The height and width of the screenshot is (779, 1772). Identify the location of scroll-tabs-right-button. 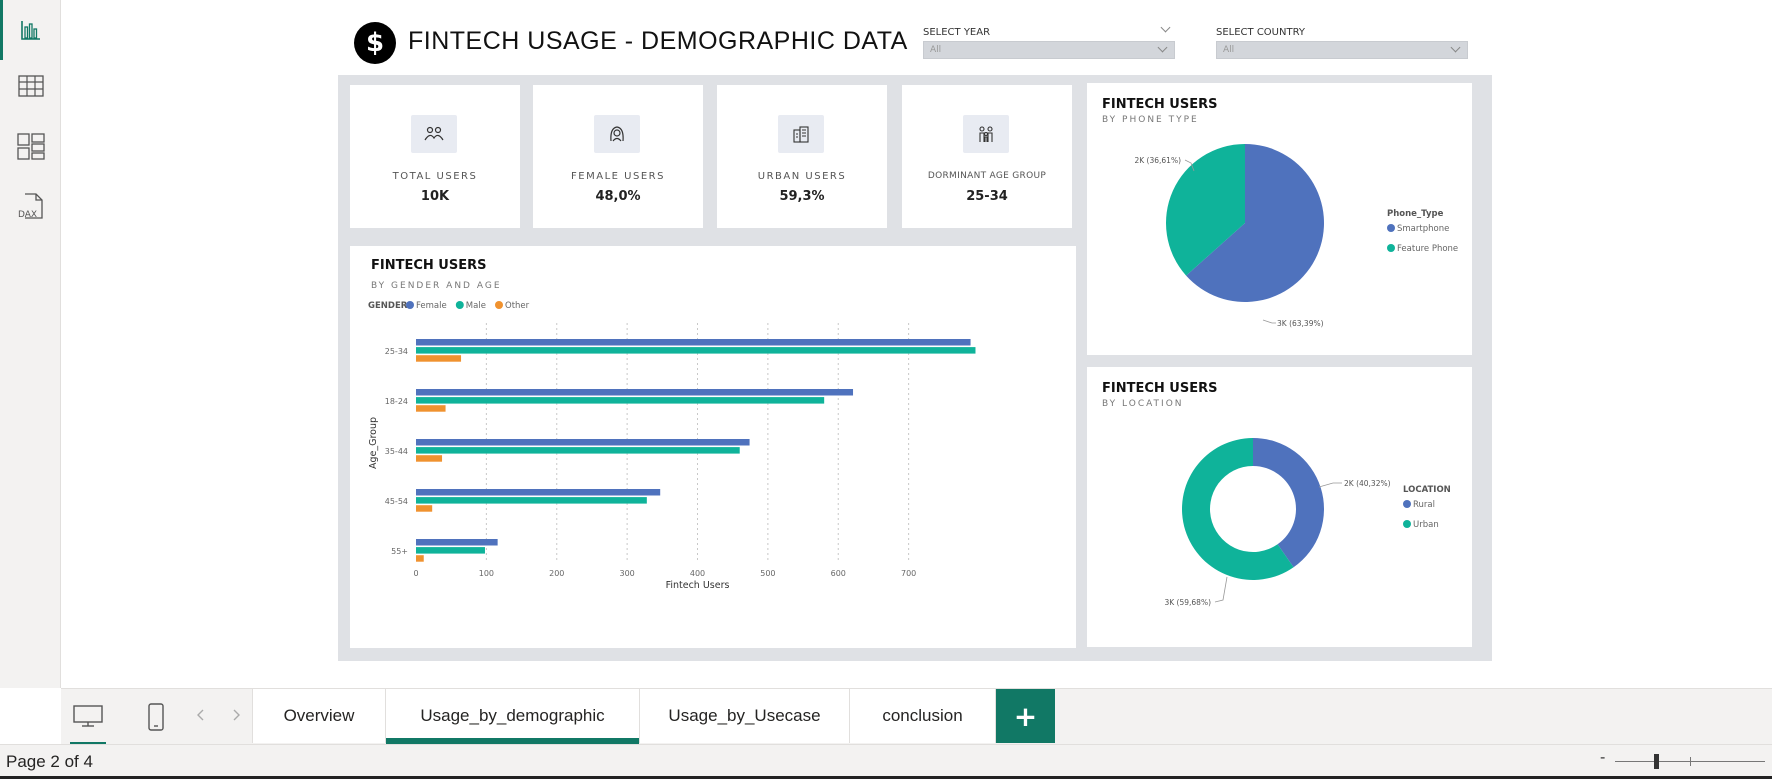
(239, 717).